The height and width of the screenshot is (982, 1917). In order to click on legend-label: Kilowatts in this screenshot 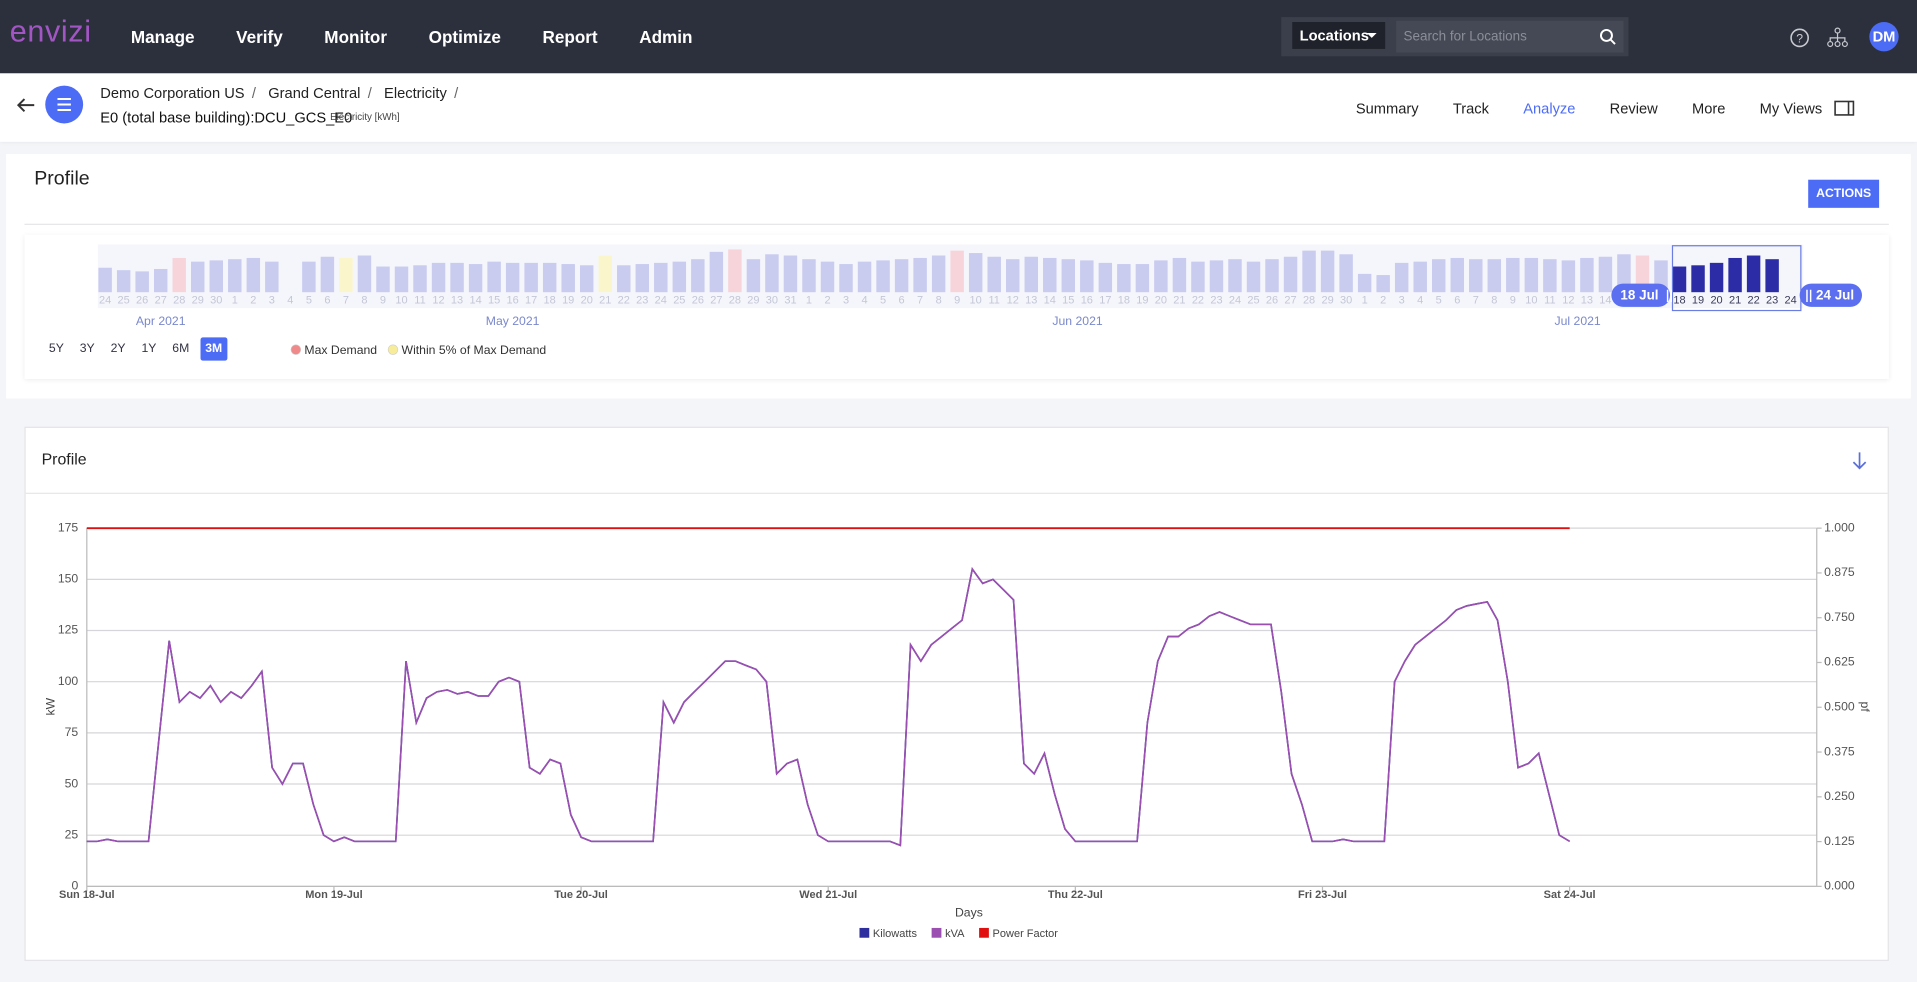, I will do `click(895, 934)`.